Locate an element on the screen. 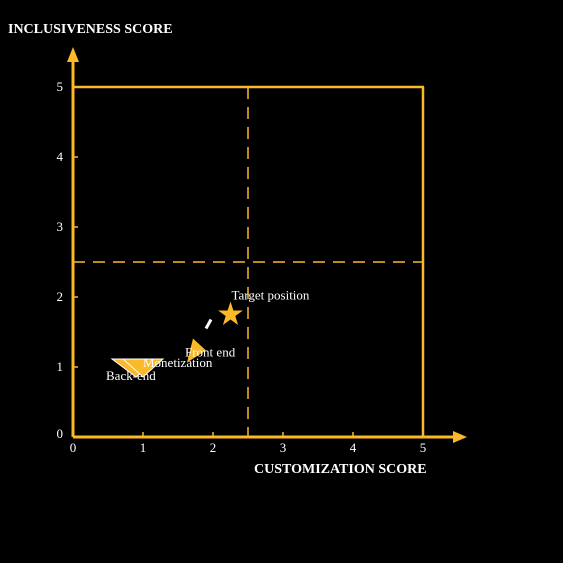 Image resolution: width=563 pixels, height=563 pixels. point-label: Target position is located at coordinates (271, 295).